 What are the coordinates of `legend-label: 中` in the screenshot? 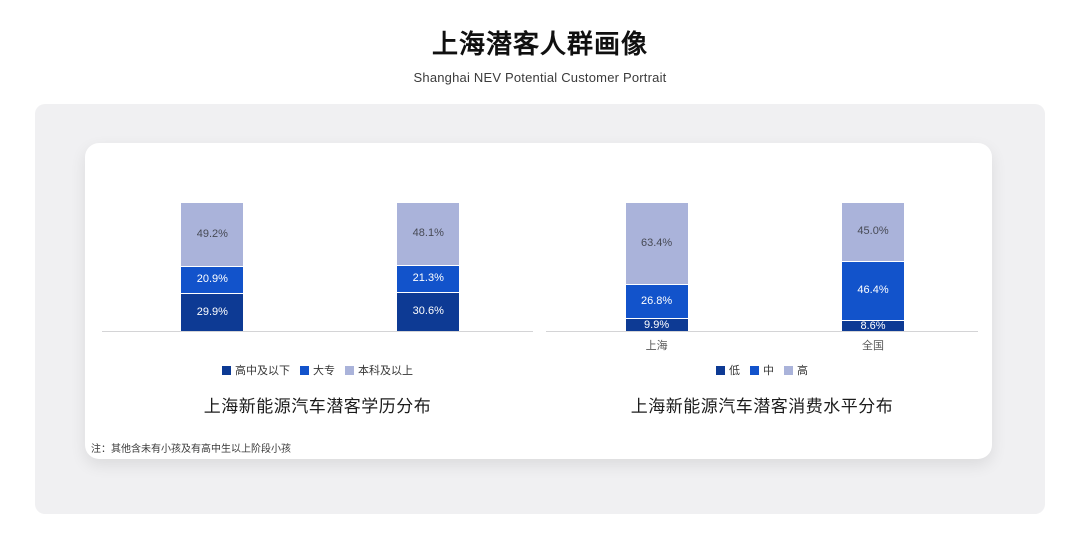 It's located at (768, 371).